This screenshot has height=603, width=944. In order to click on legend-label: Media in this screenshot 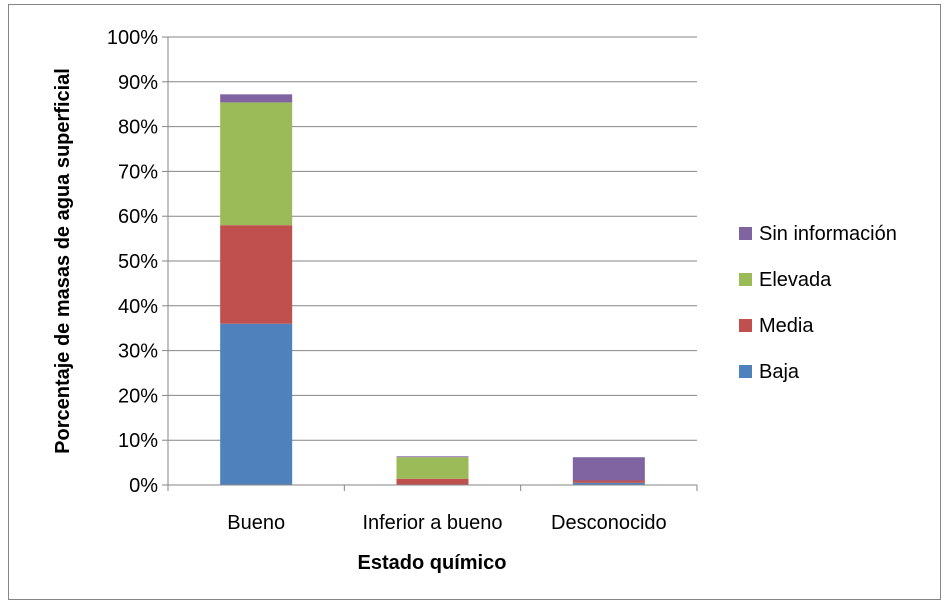, I will do `click(786, 326)`.